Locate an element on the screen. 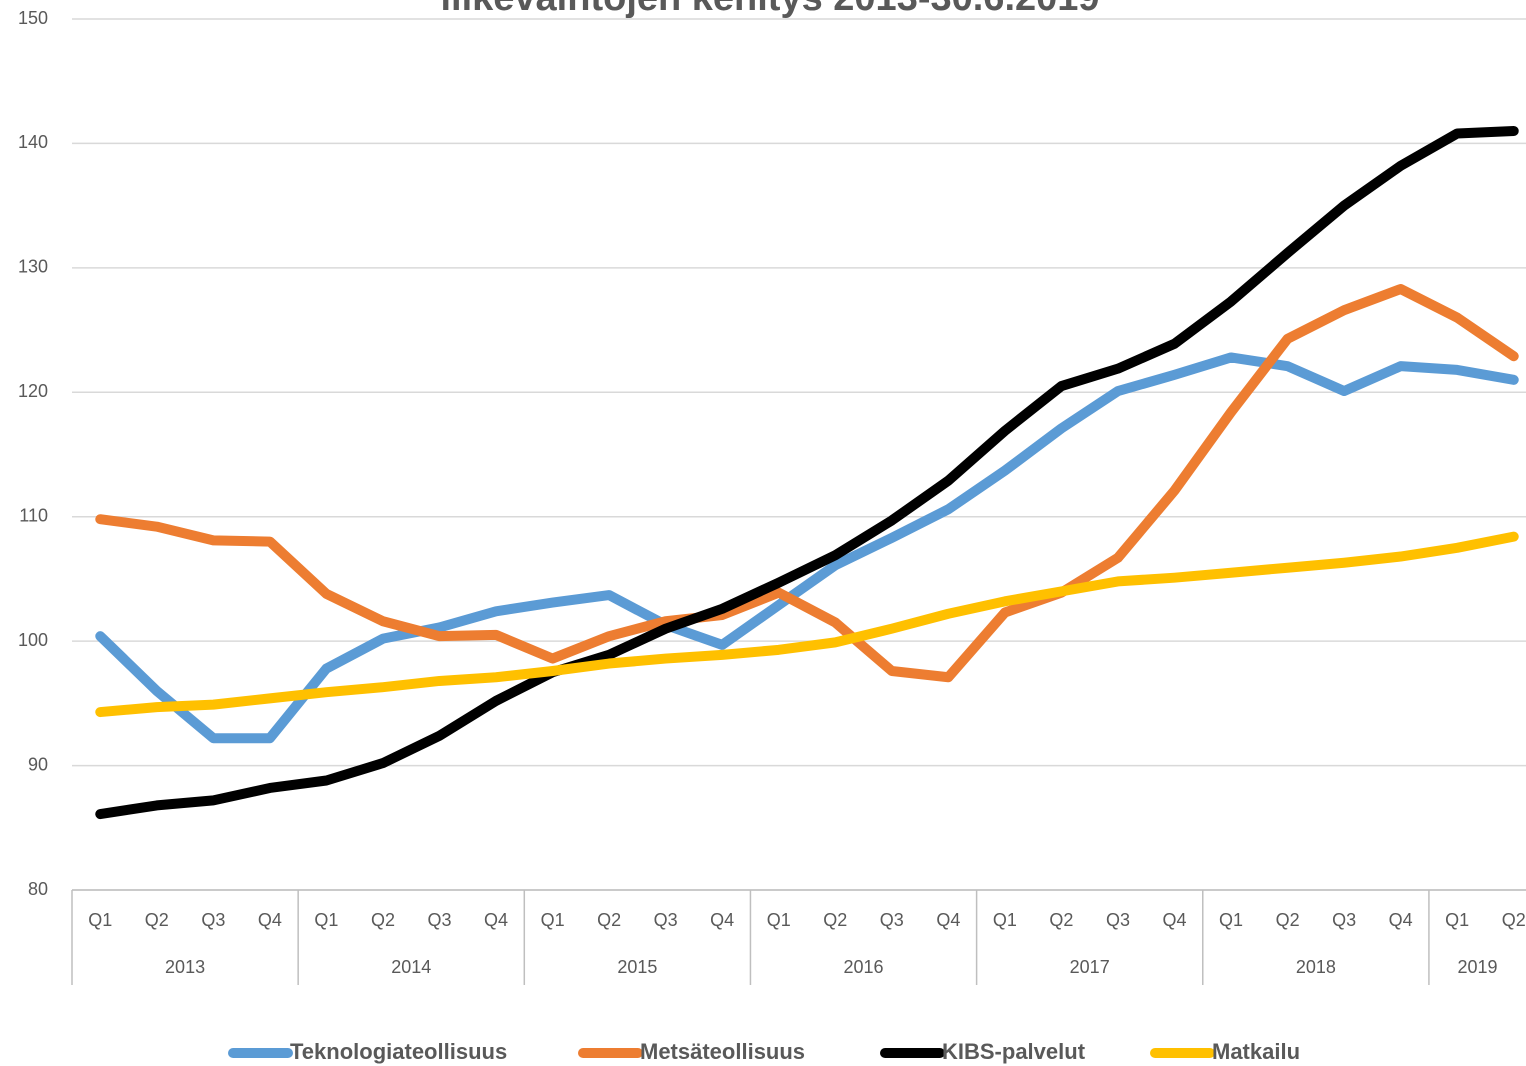 This screenshot has width=1526, height=1066. y-tick-label: 150 is located at coordinates (33, 18).